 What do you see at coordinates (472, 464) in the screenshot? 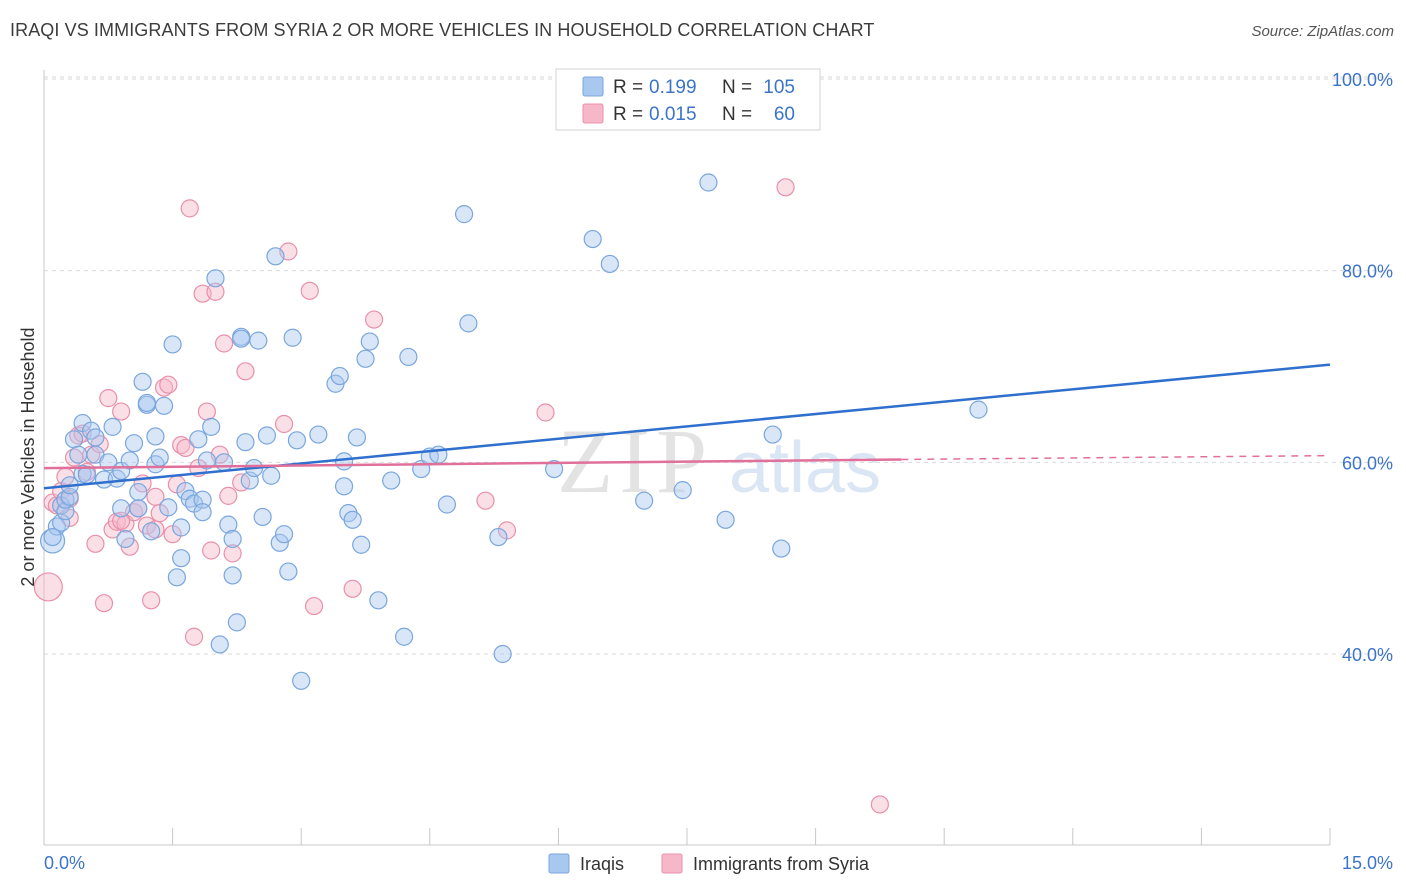
I see `trend-line-syria` at bounding box center [472, 464].